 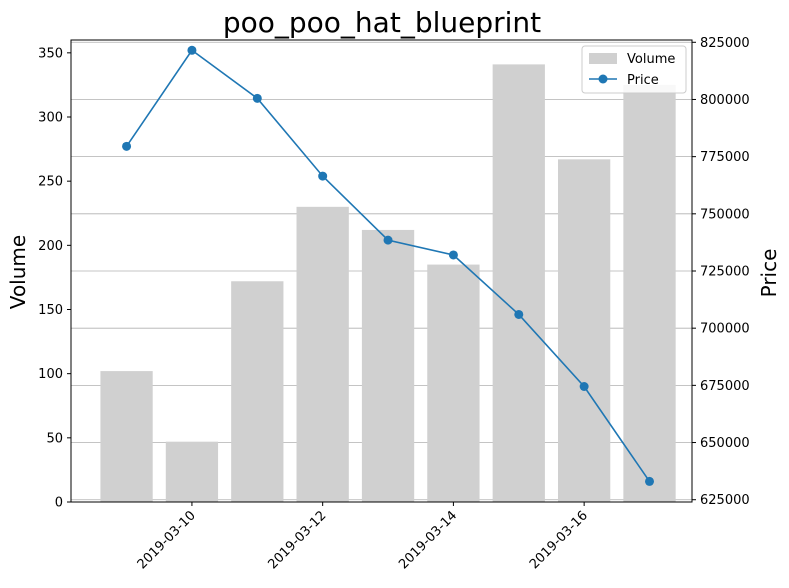 What do you see at coordinates (725, 443) in the screenshot?
I see `y2-tick-label: 650000` at bounding box center [725, 443].